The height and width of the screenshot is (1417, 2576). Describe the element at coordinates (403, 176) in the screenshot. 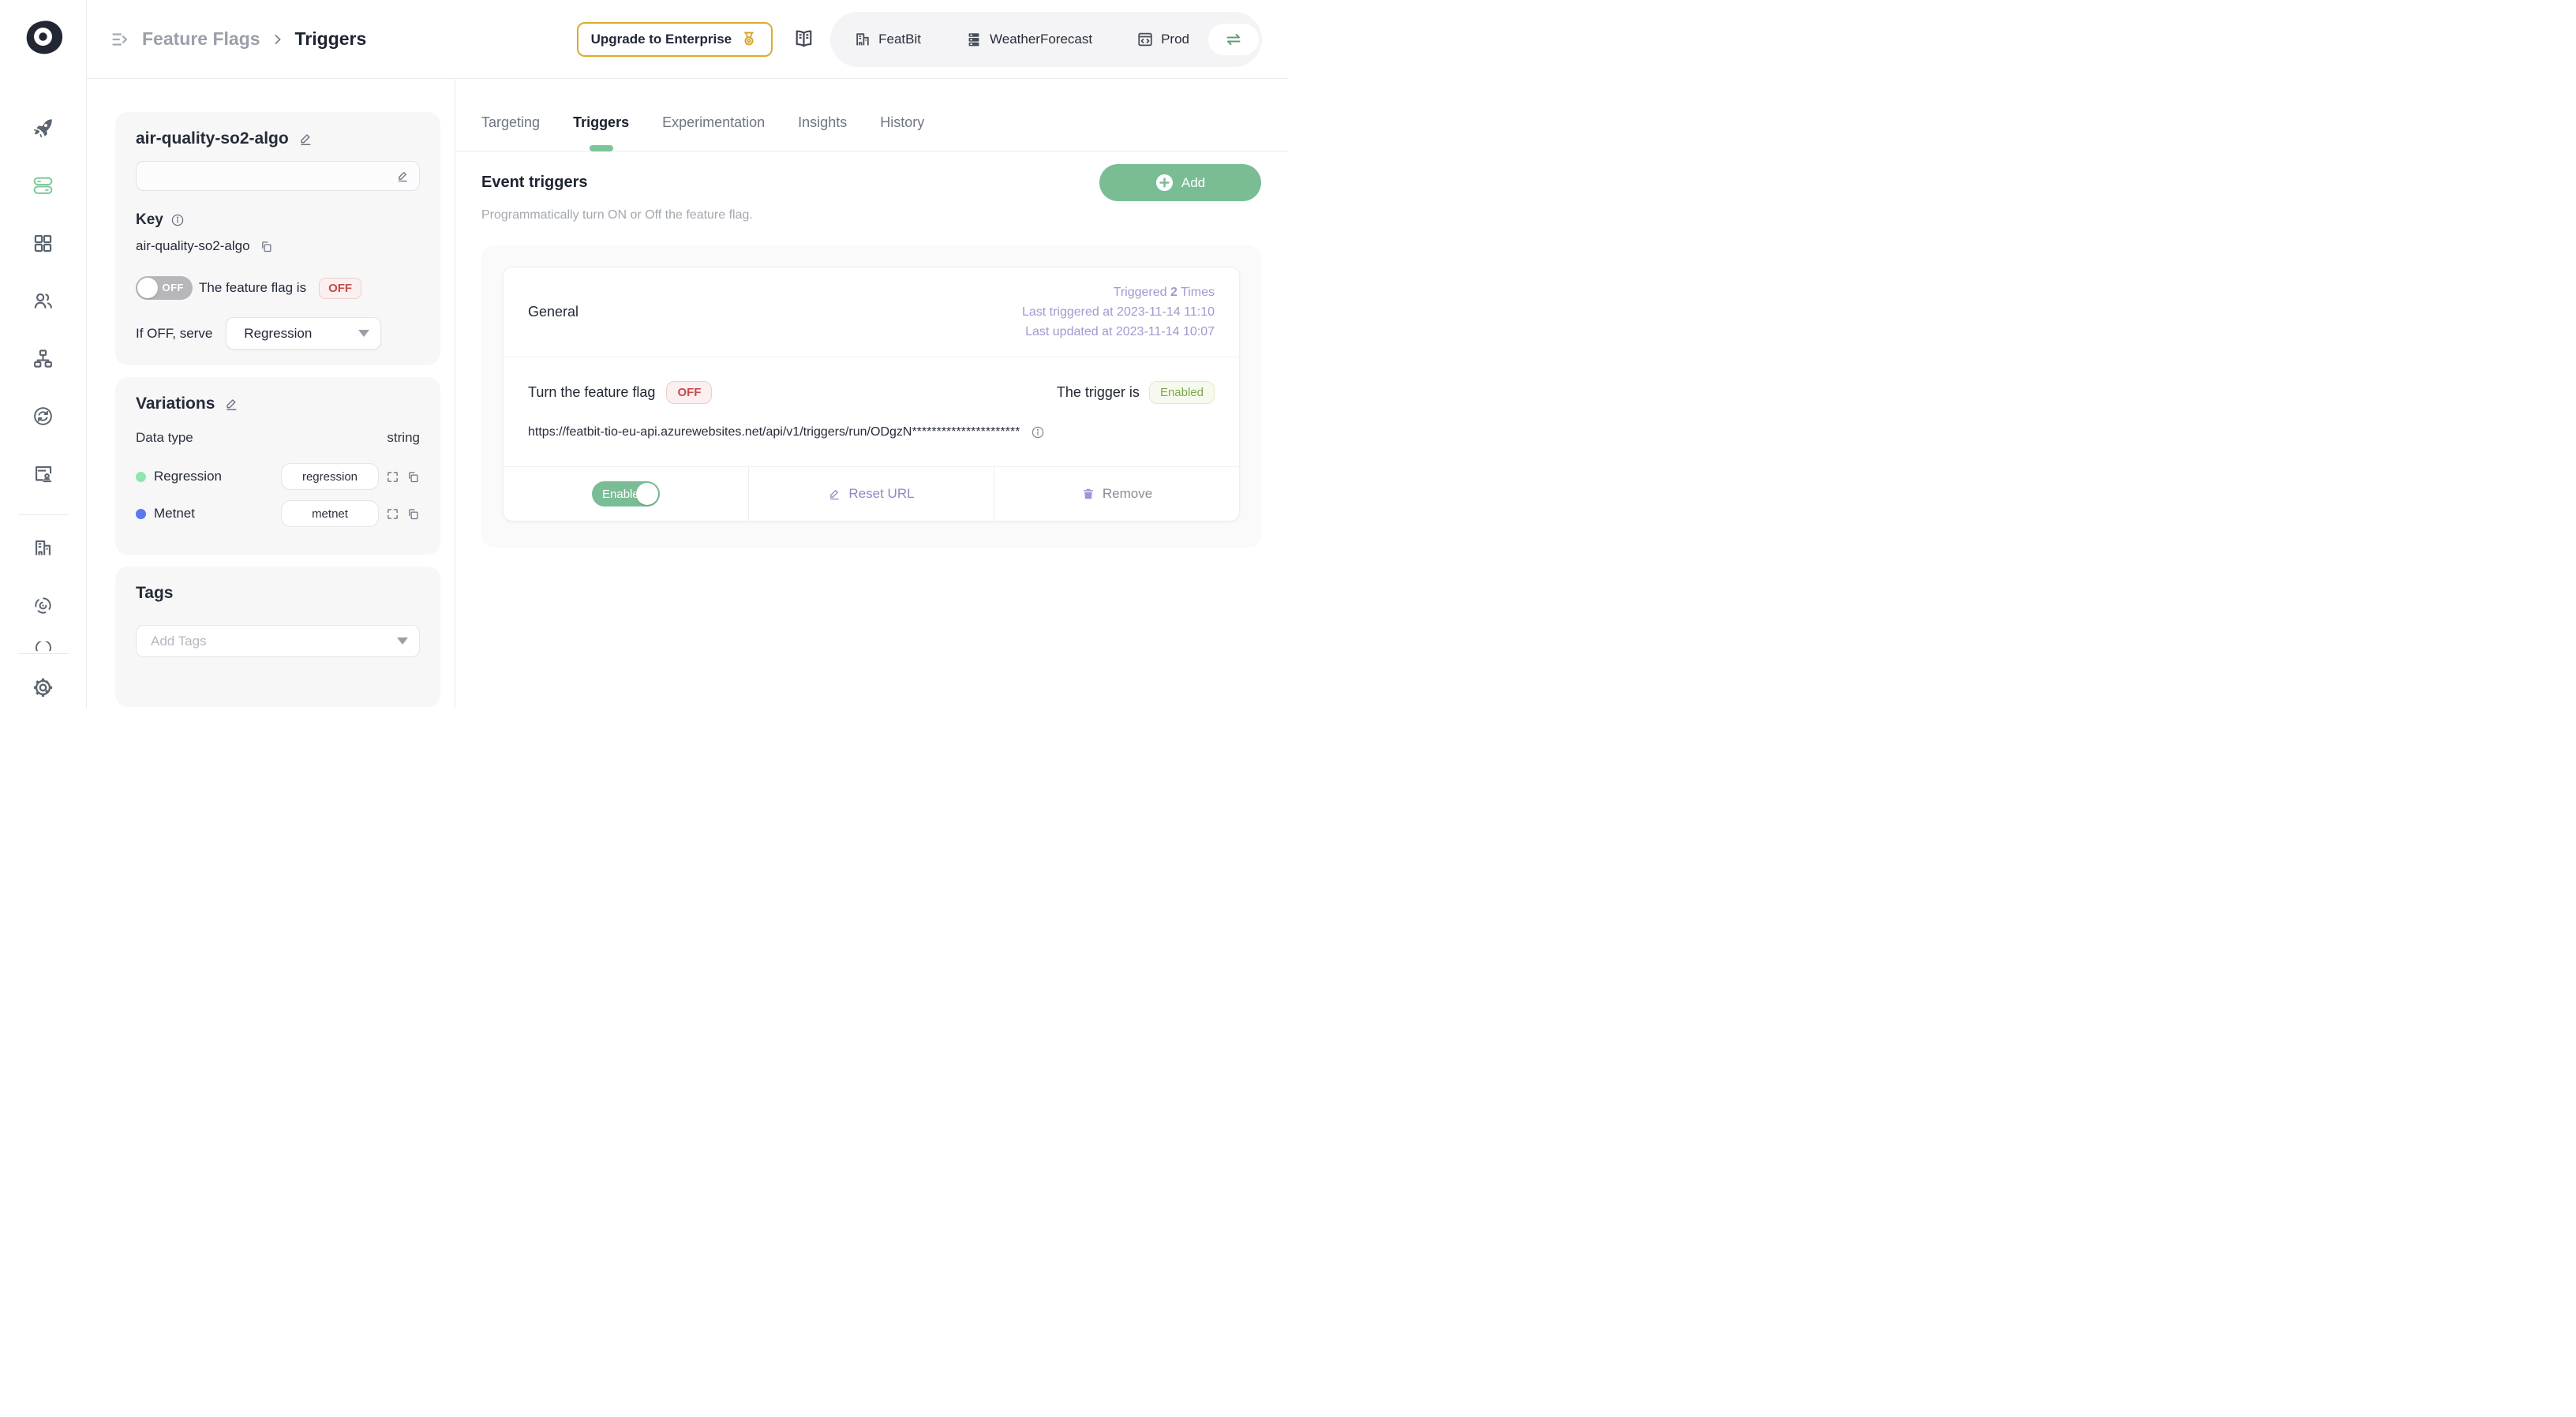

I see `edit-description-icon` at that location.